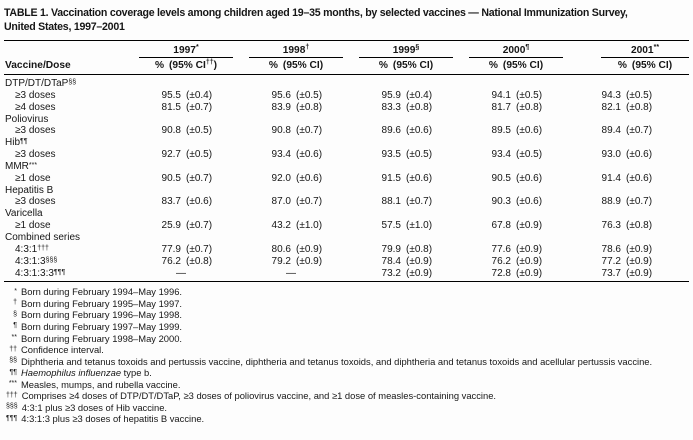  I want to click on percent-symbol: %, so click(273, 65).